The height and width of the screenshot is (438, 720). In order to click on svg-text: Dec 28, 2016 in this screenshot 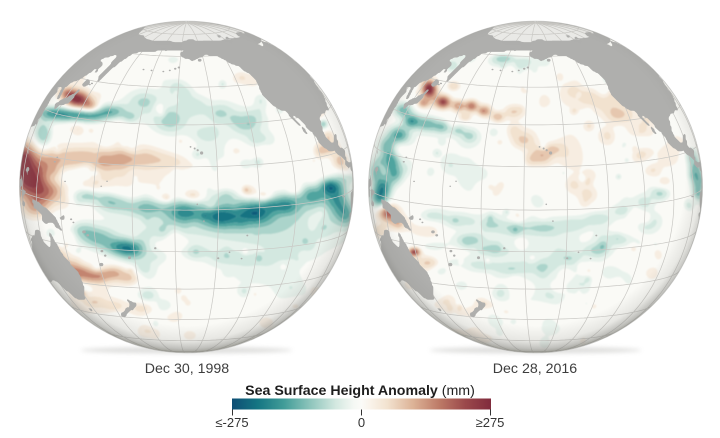, I will do `click(535, 369)`.